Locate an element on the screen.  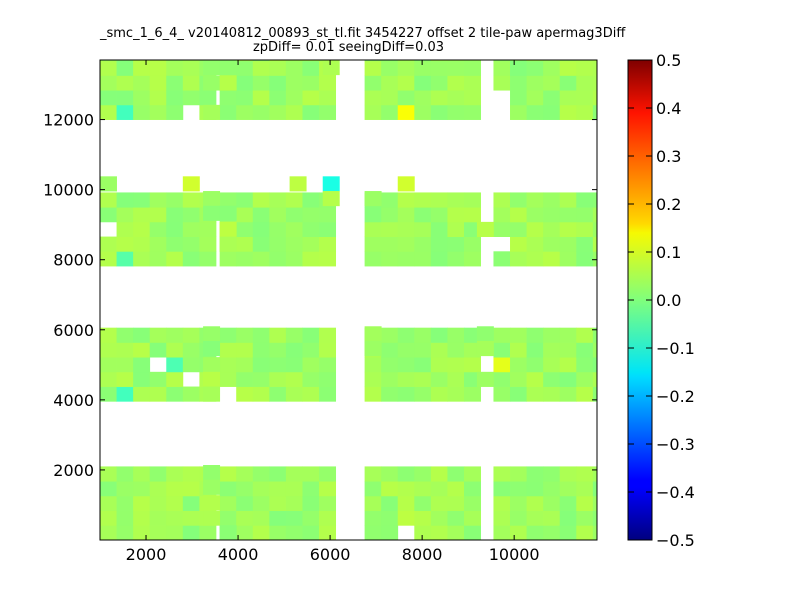
colorbar-tick-label: 0.2 is located at coordinates (668, 204).